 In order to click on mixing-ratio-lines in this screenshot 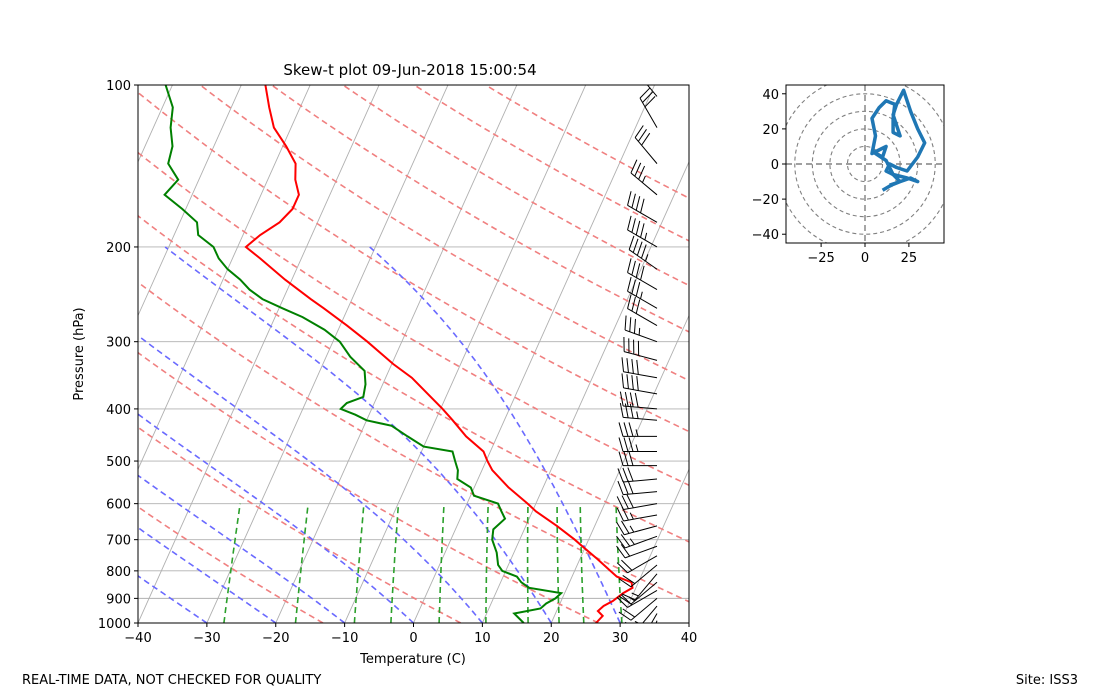, I will do `click(423, 563)`.